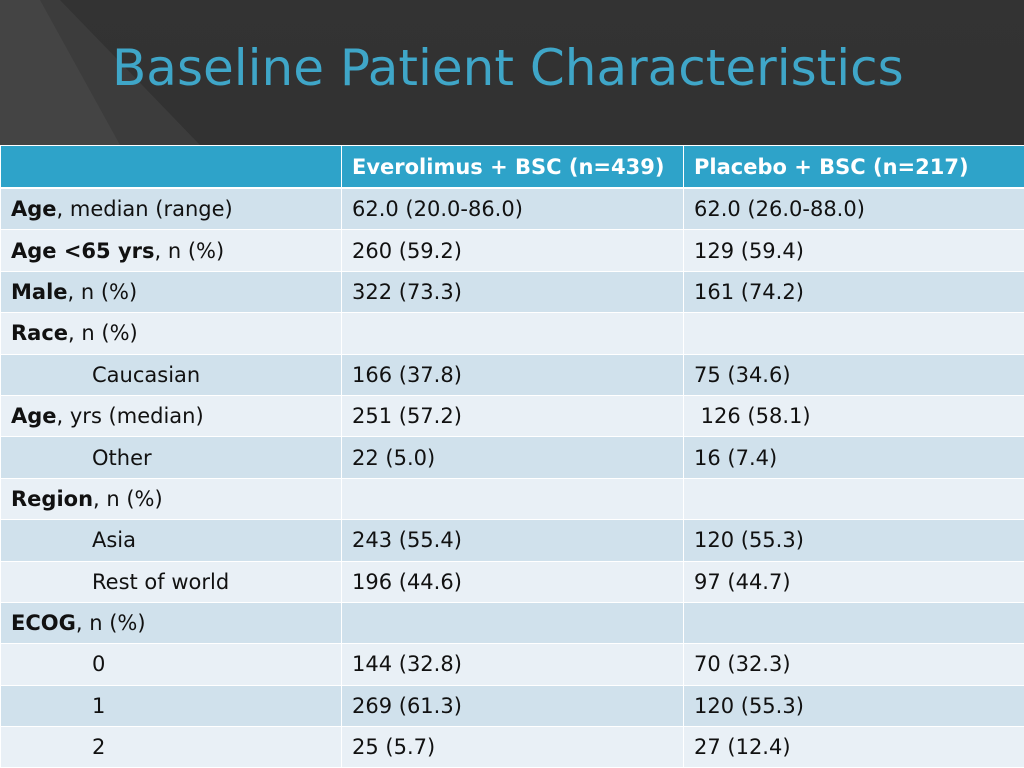 This screenshot has height=768, width=1024. What do you see at coordinates (39, 291) in the screenshot?
I see `row-label-bold: Male` at bounding box center [39, 291].